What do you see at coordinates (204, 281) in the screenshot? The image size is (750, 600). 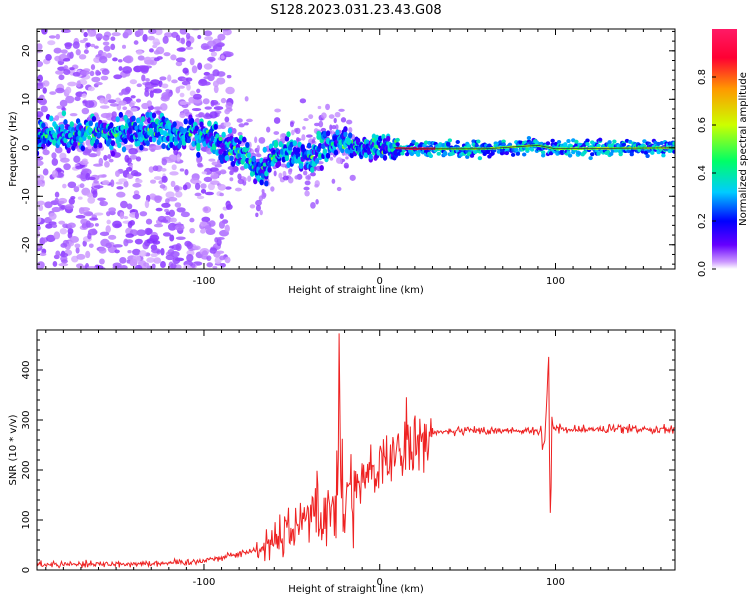 I see `spectrogram-xtick-label: -100` at bounding box center [204, 281].